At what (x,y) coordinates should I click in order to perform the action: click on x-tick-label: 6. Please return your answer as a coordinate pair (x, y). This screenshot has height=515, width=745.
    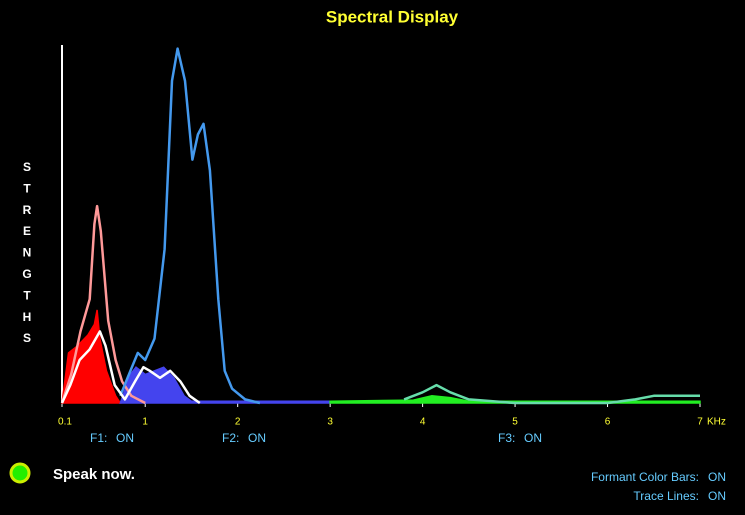
    Looking at the image, I should click on (608, 422).